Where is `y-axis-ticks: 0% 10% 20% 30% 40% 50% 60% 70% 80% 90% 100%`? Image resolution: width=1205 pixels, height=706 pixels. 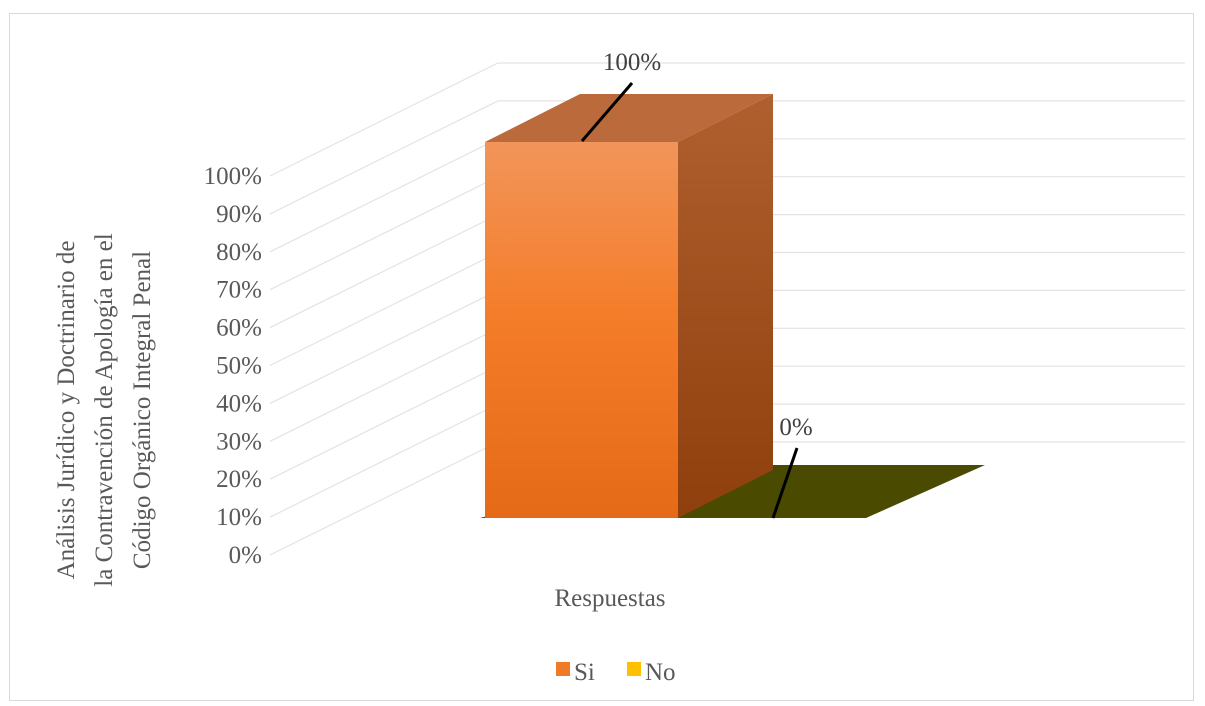 y-axis-ticks: 0% 10% 20% 30% 40% 50% 60% 70% 80% 90% 100% is located at coordinates (233, 366).